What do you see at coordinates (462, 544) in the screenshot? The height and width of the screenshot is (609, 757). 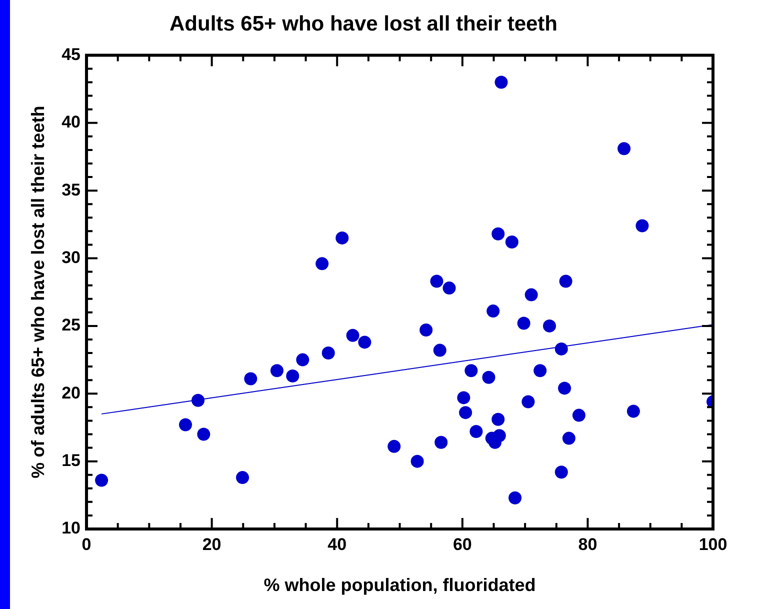 I see `x-tick-label: 60` at bounding box center [462, 544].